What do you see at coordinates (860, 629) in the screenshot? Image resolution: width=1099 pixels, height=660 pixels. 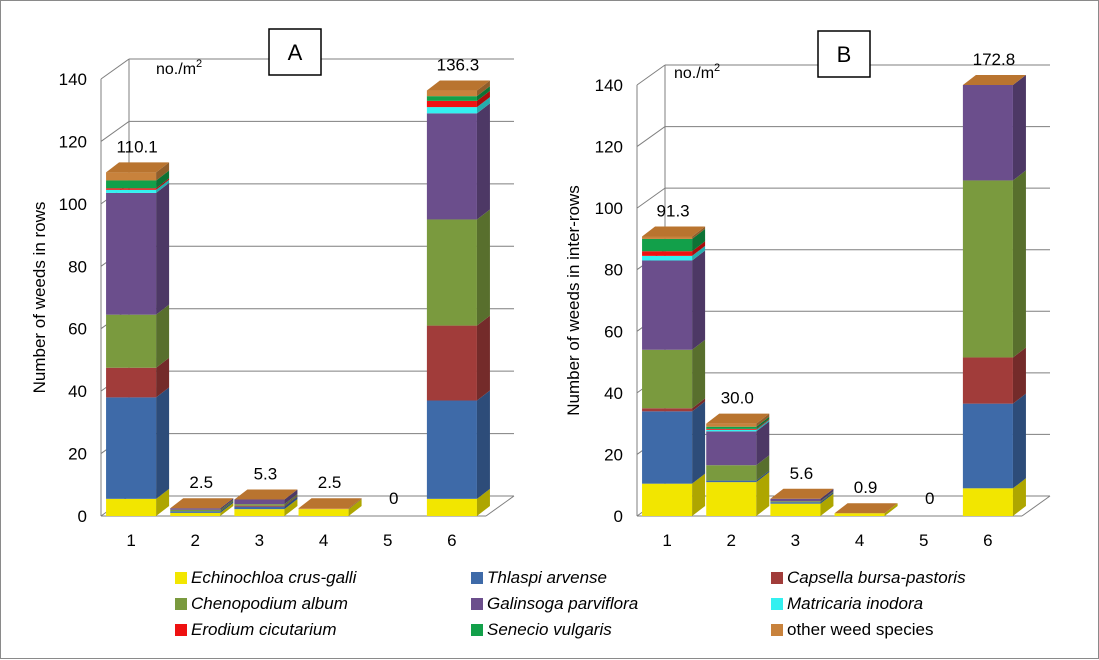 I see `legend-label: other weed species` at bounding box center [860, 629].